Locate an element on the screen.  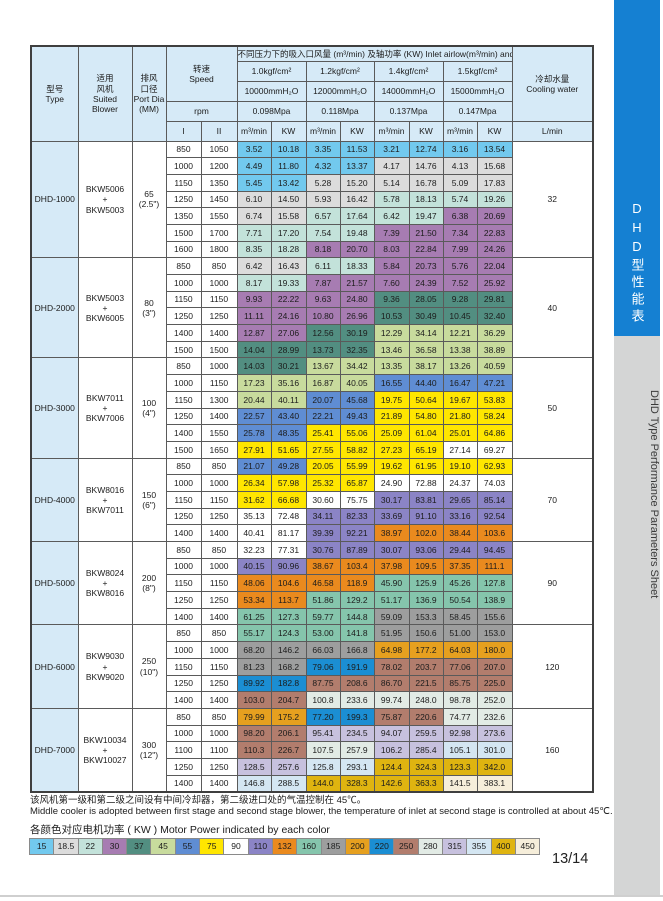
shaft-power-cell: 208.6 is located at coordinates (357, 683).